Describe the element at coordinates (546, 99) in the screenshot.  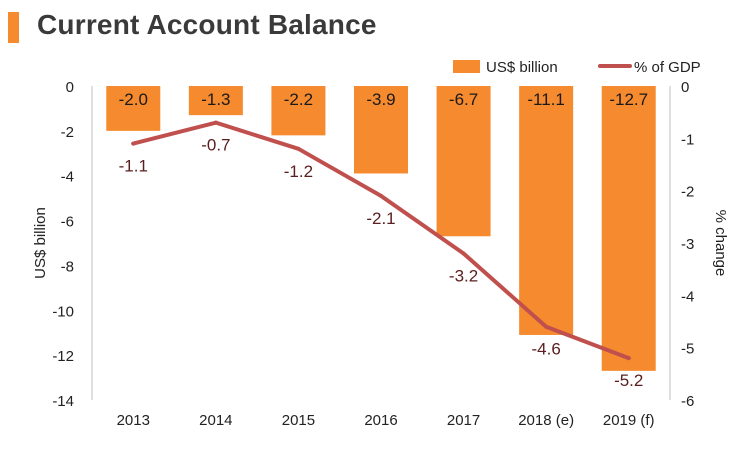
I see `bar-value-label: -11.1` at that location.